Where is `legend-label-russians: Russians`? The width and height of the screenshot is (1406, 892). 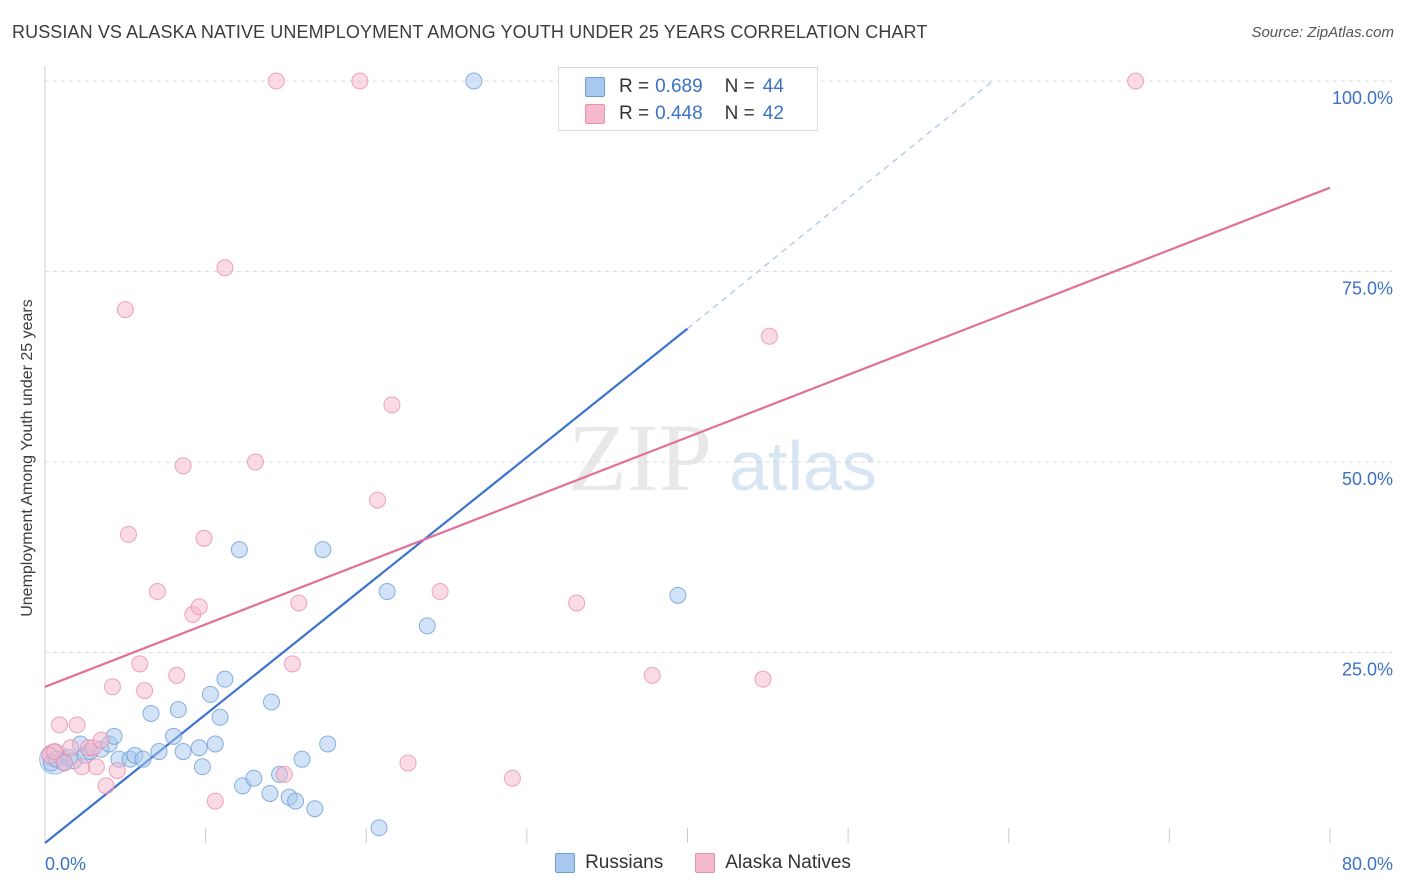 legend-label-russians: Russians is located at coordinates (624, 862).